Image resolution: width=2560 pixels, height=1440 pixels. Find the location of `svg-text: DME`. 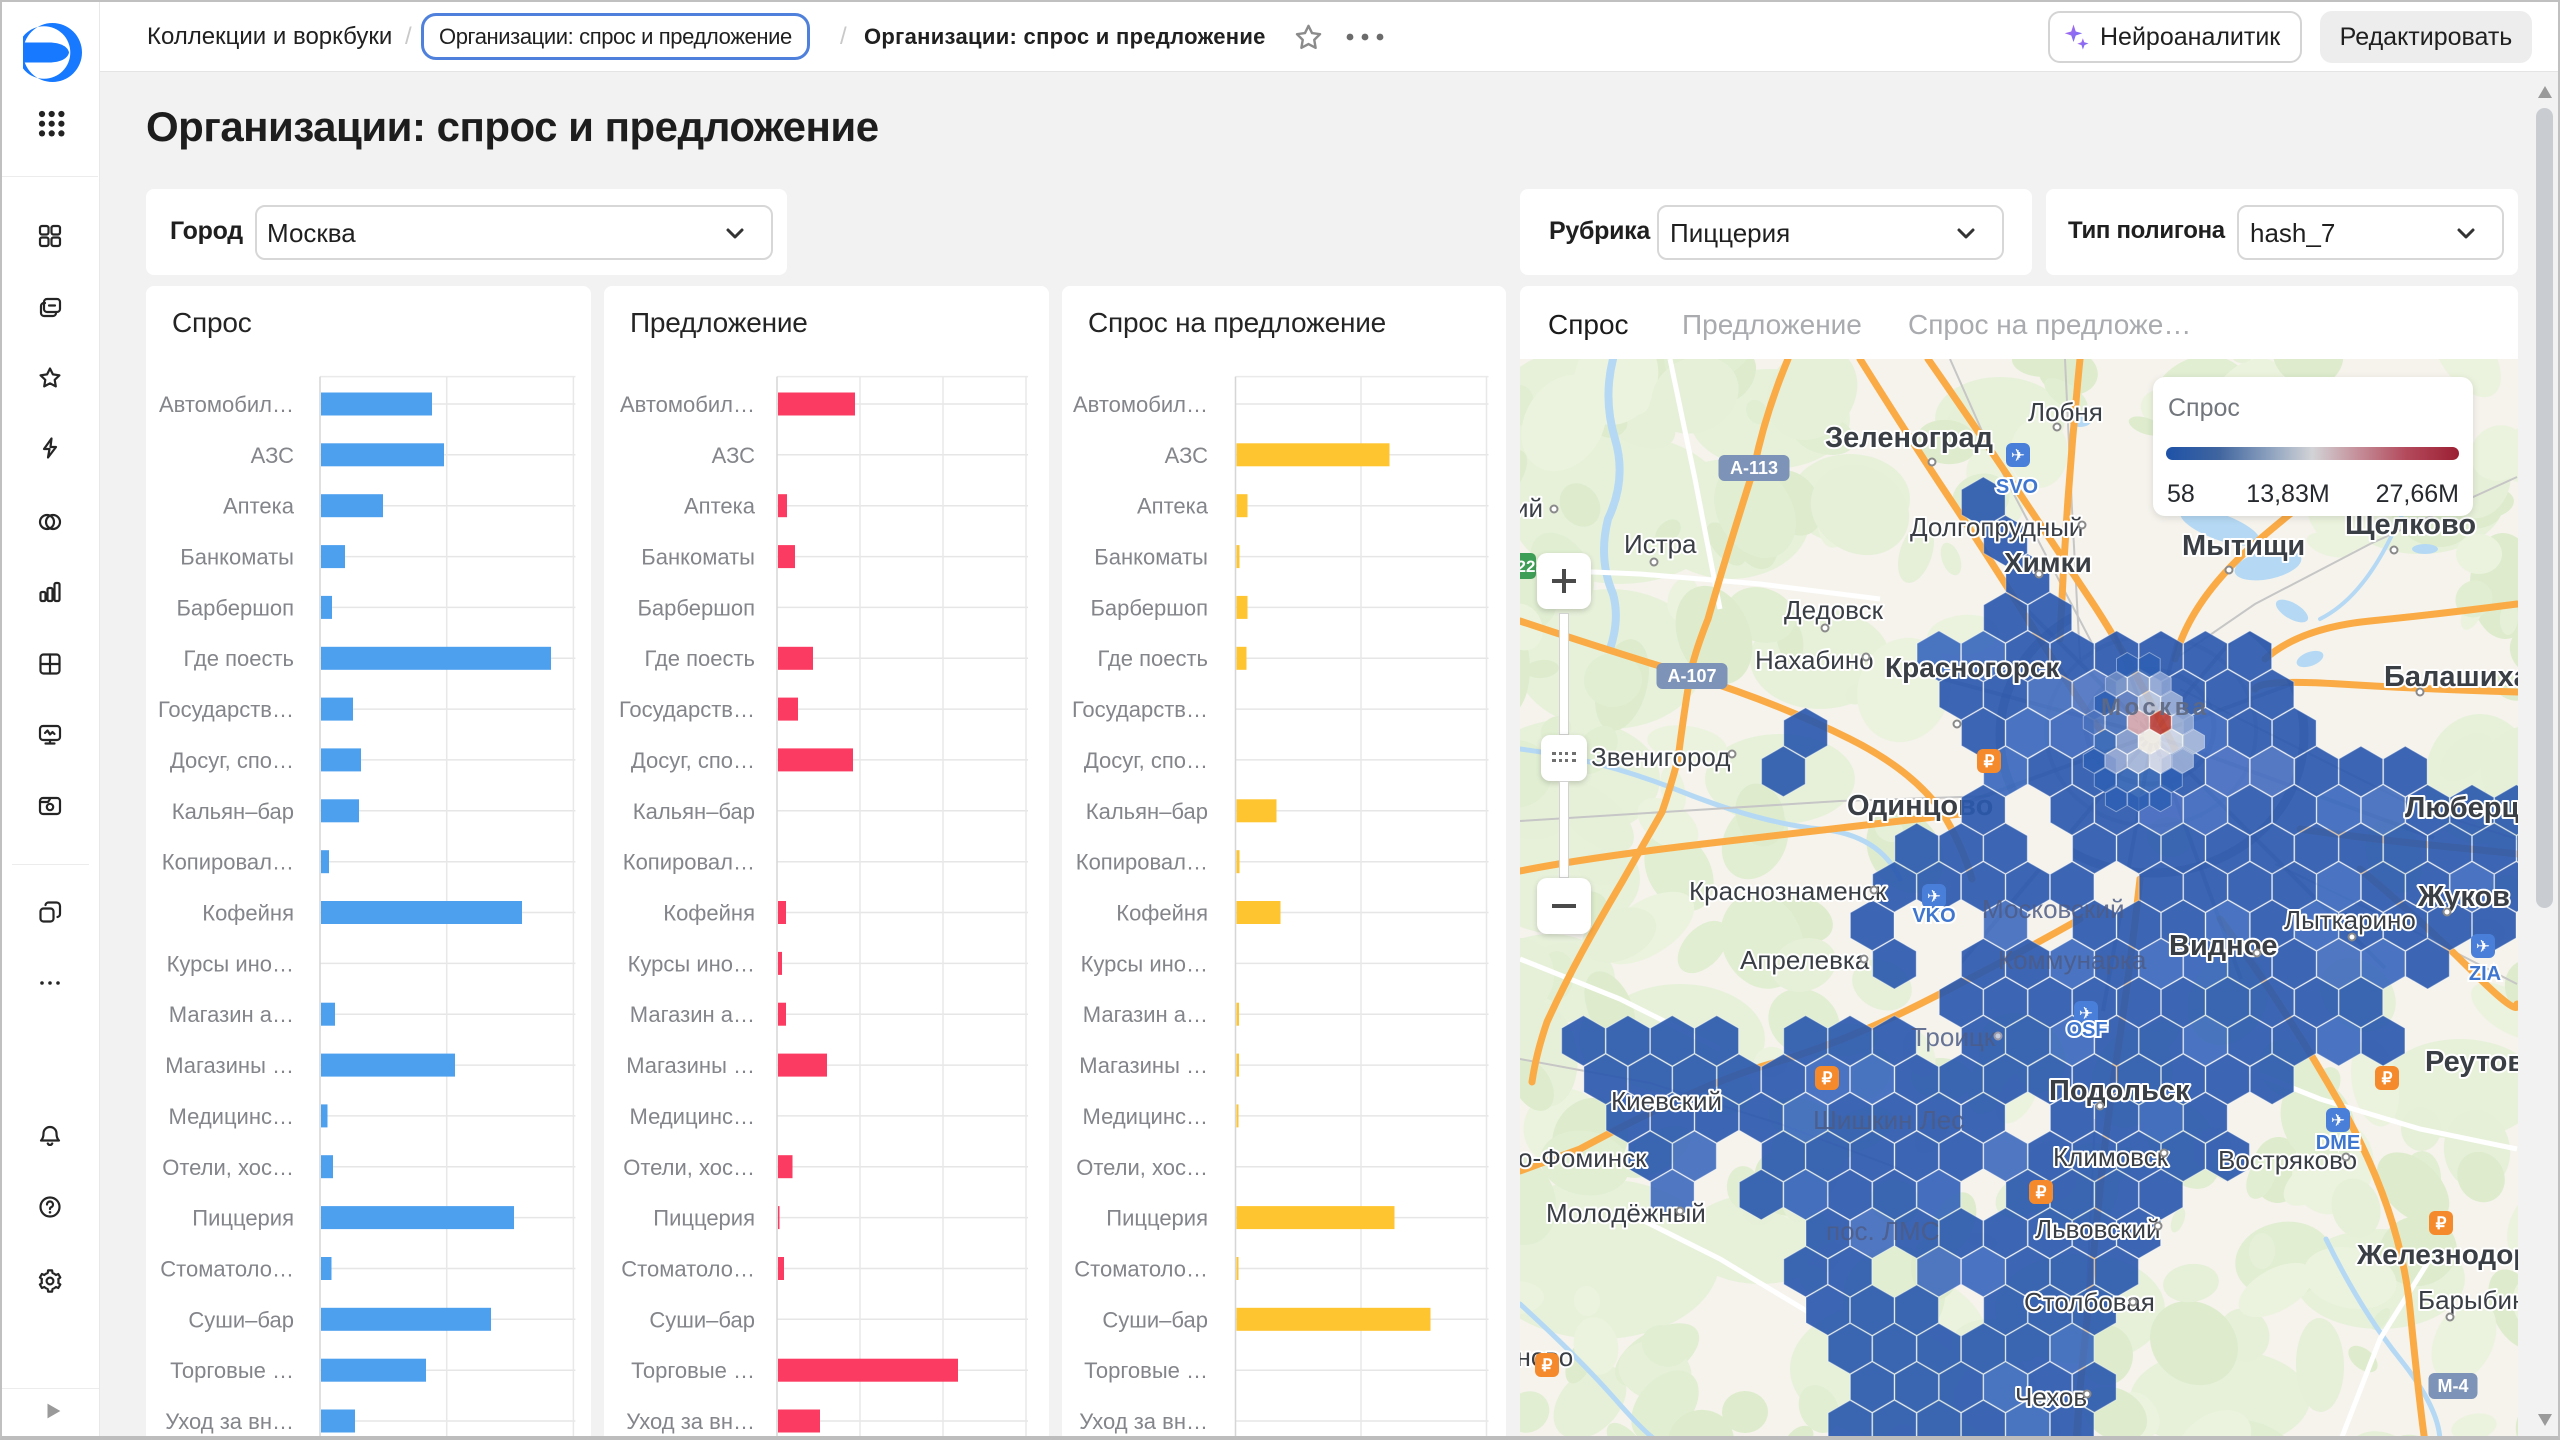

svg-text: DME is located at coordinates (2338, 1143).